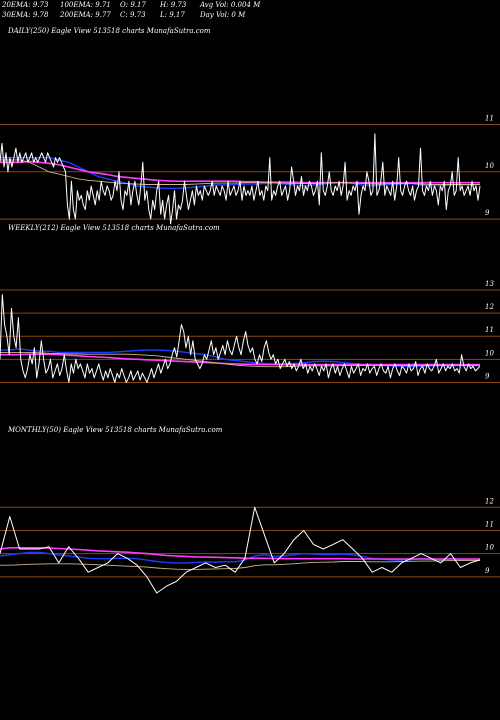 This screenshot has height=720, width=500. Describe the element at coordinates (489, 330) in the screenshot. I see `weekly-ytick-label: 11` at that location.